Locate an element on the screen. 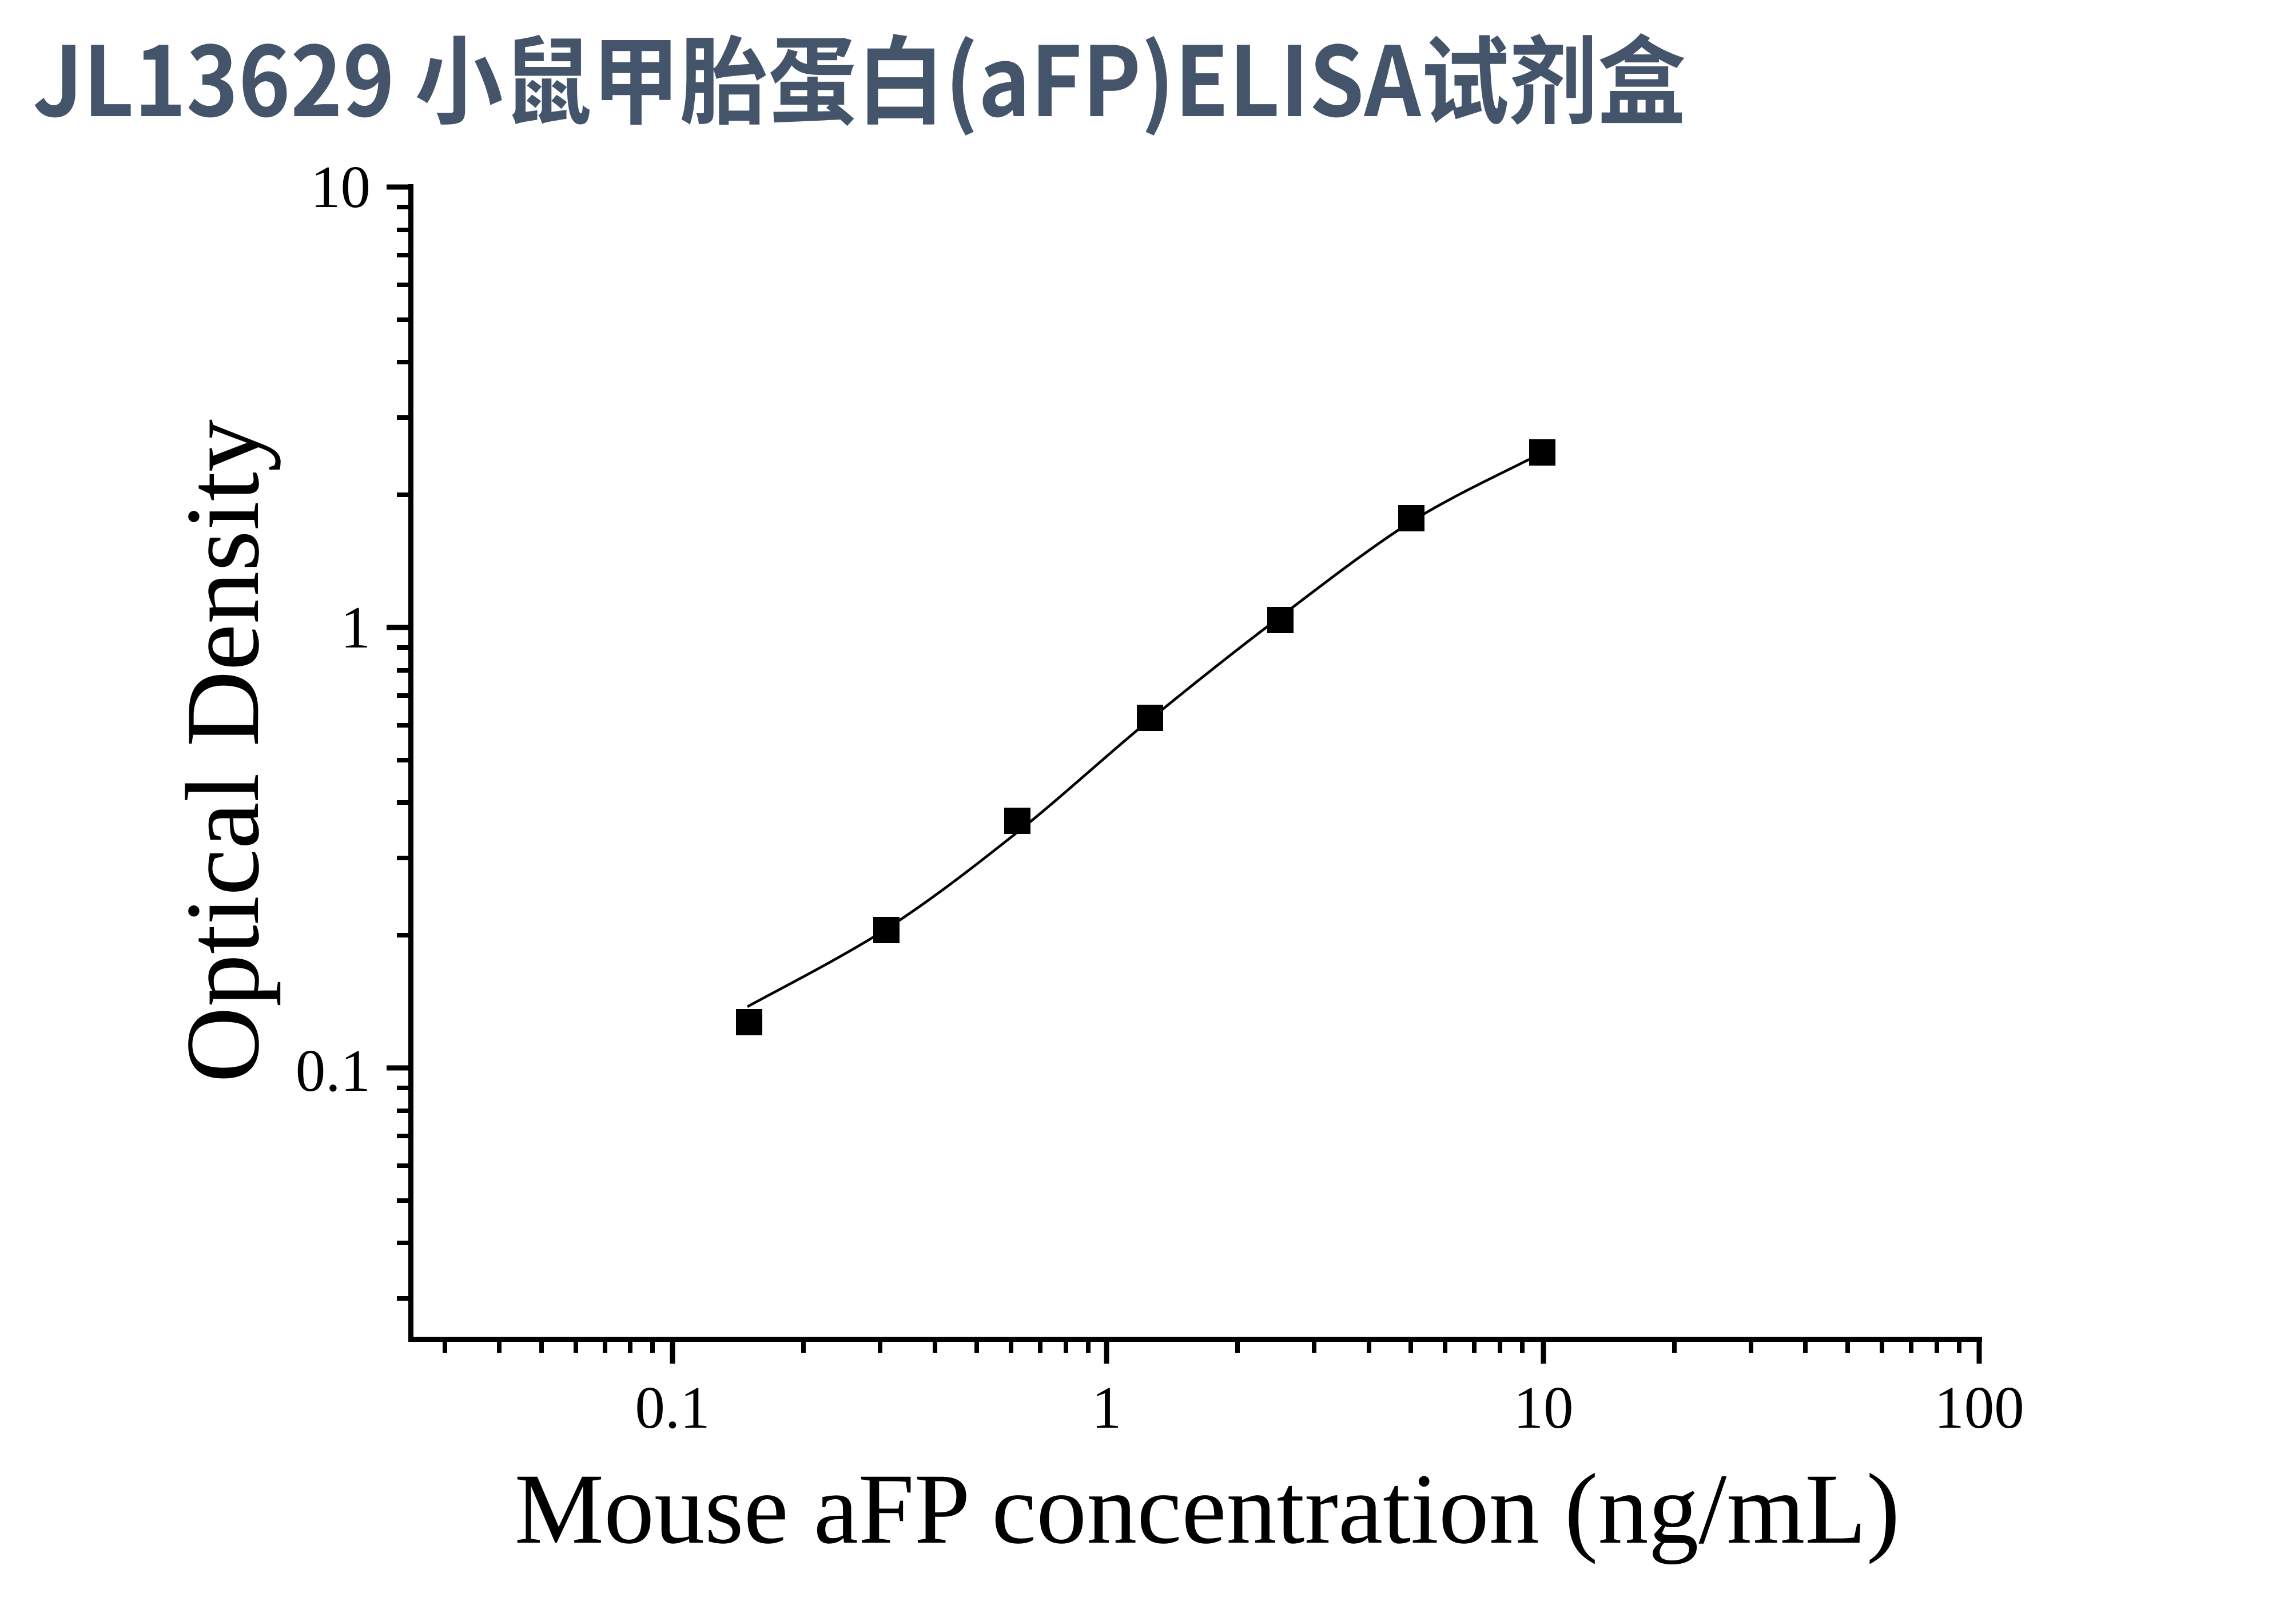 This screenshot has height=1605, width=2296. svg-text: Optical Density is located at coordinates (223, 751).